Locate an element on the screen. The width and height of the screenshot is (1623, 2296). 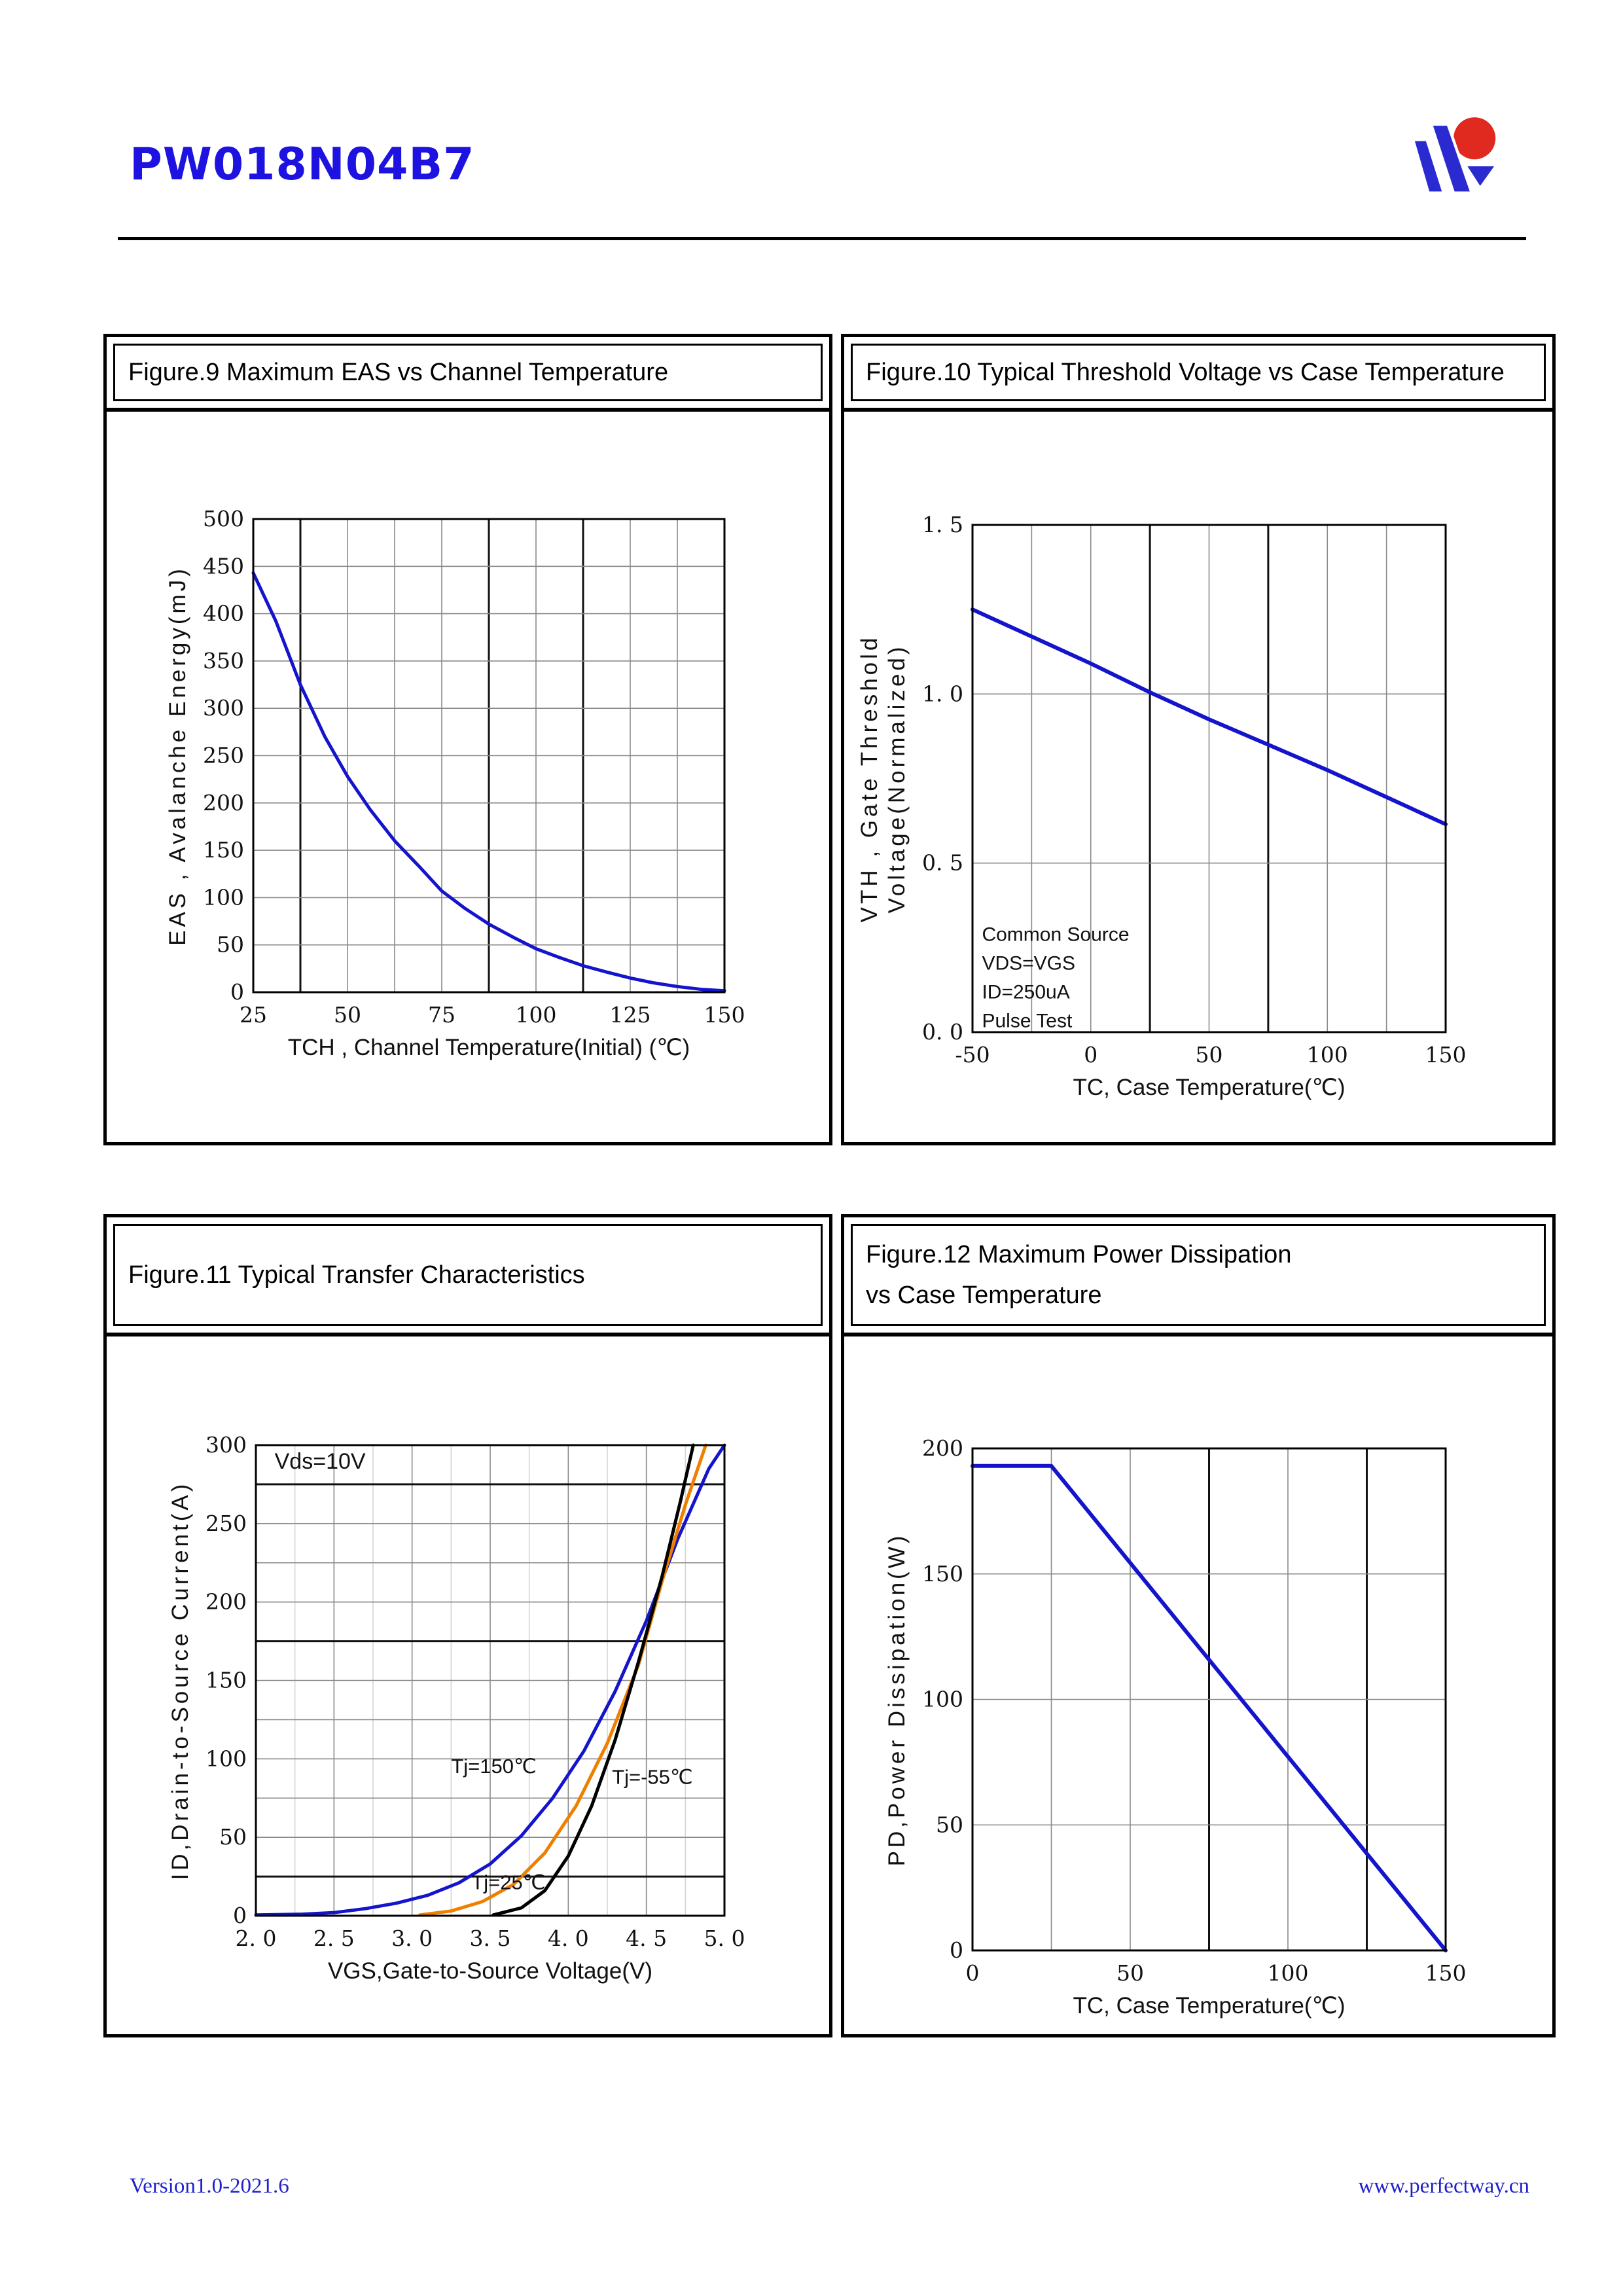
svg-text: 3. 0 is located at coordinates (412, 1938).